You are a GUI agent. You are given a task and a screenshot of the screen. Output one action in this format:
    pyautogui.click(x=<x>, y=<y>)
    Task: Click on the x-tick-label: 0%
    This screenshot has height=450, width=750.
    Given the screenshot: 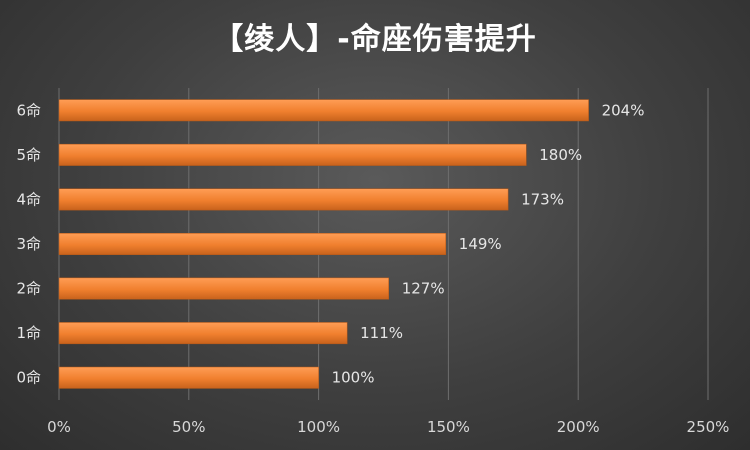 What is the action you would take?
    pyautogui.click(x=59, y=427)
    